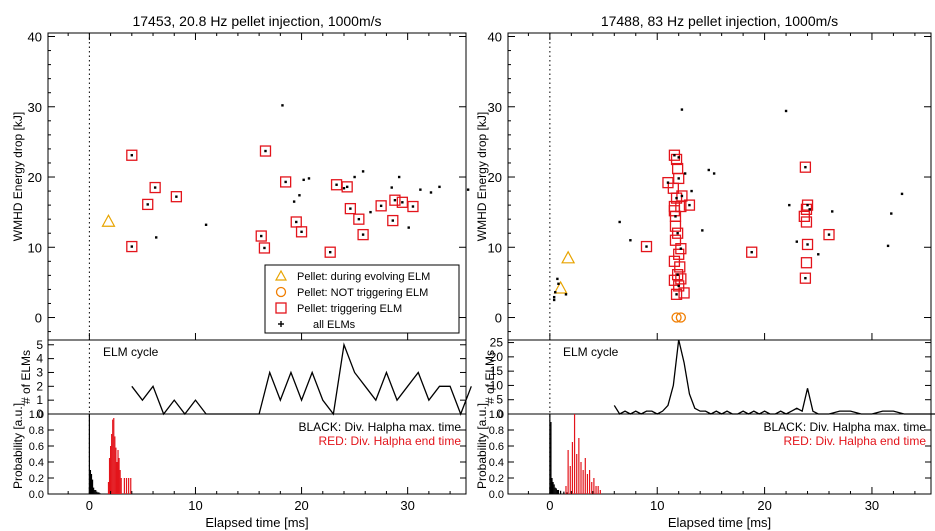 The width and height of the screenshot is (935, 531). What do you see at coordinates (36, 463) in the screenshot?
I see `y-tick-label: 0.4` at bounding box center [36, 463].